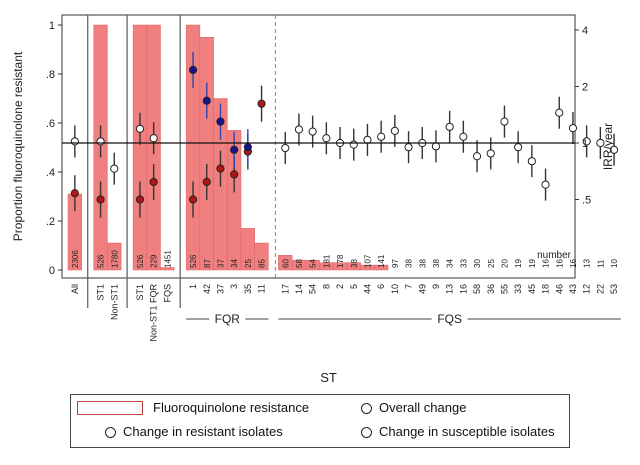  Describe the element at coordinates (340, 286) in the screenshot. I see `x-tick-label: 2` at that location.